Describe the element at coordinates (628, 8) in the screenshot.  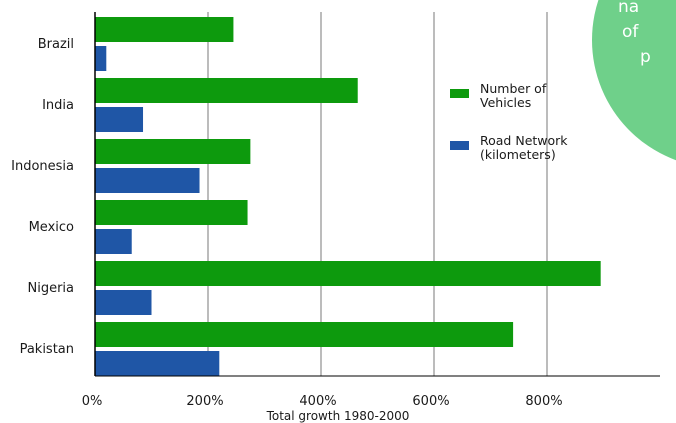
I see `callout-text-line-1: na` at that location.